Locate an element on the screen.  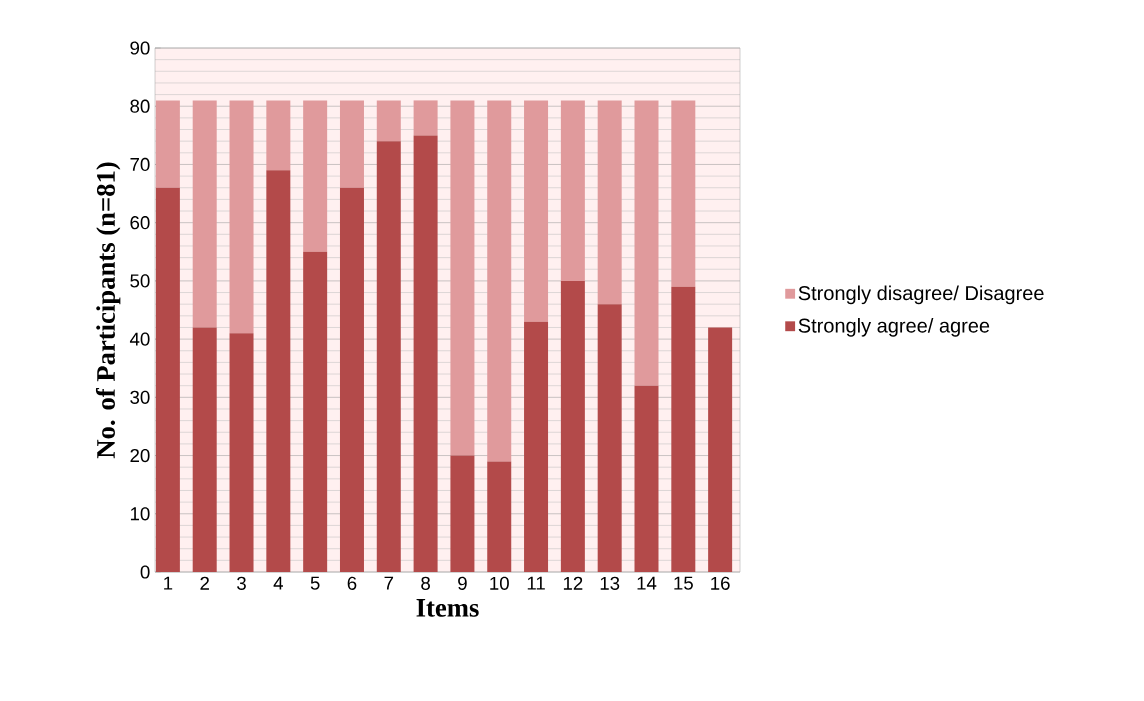
x-tick-label: 12 is located at coordinates (573, 583).